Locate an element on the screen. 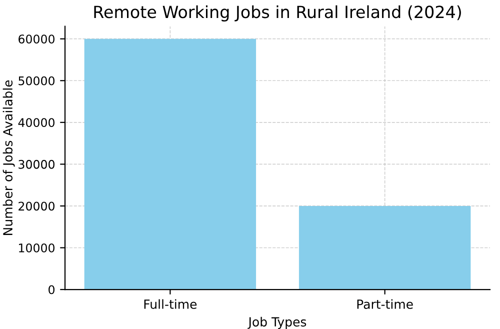  y-tick-label: 30000 is located at coordinates (36, 164).